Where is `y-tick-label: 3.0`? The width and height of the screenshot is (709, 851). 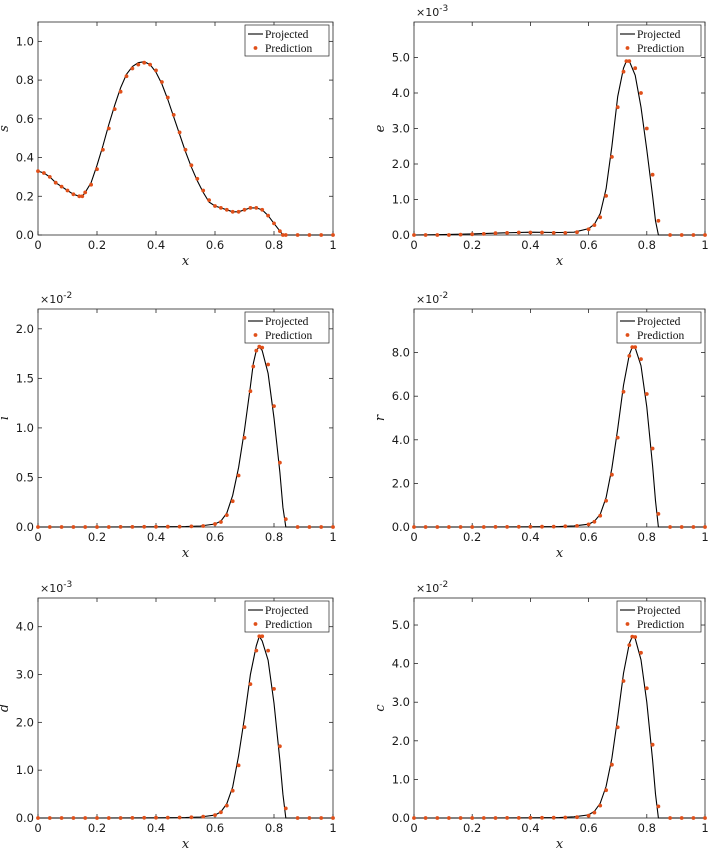 y-tick-label: 3.0 is located at coordinates (401, 702).